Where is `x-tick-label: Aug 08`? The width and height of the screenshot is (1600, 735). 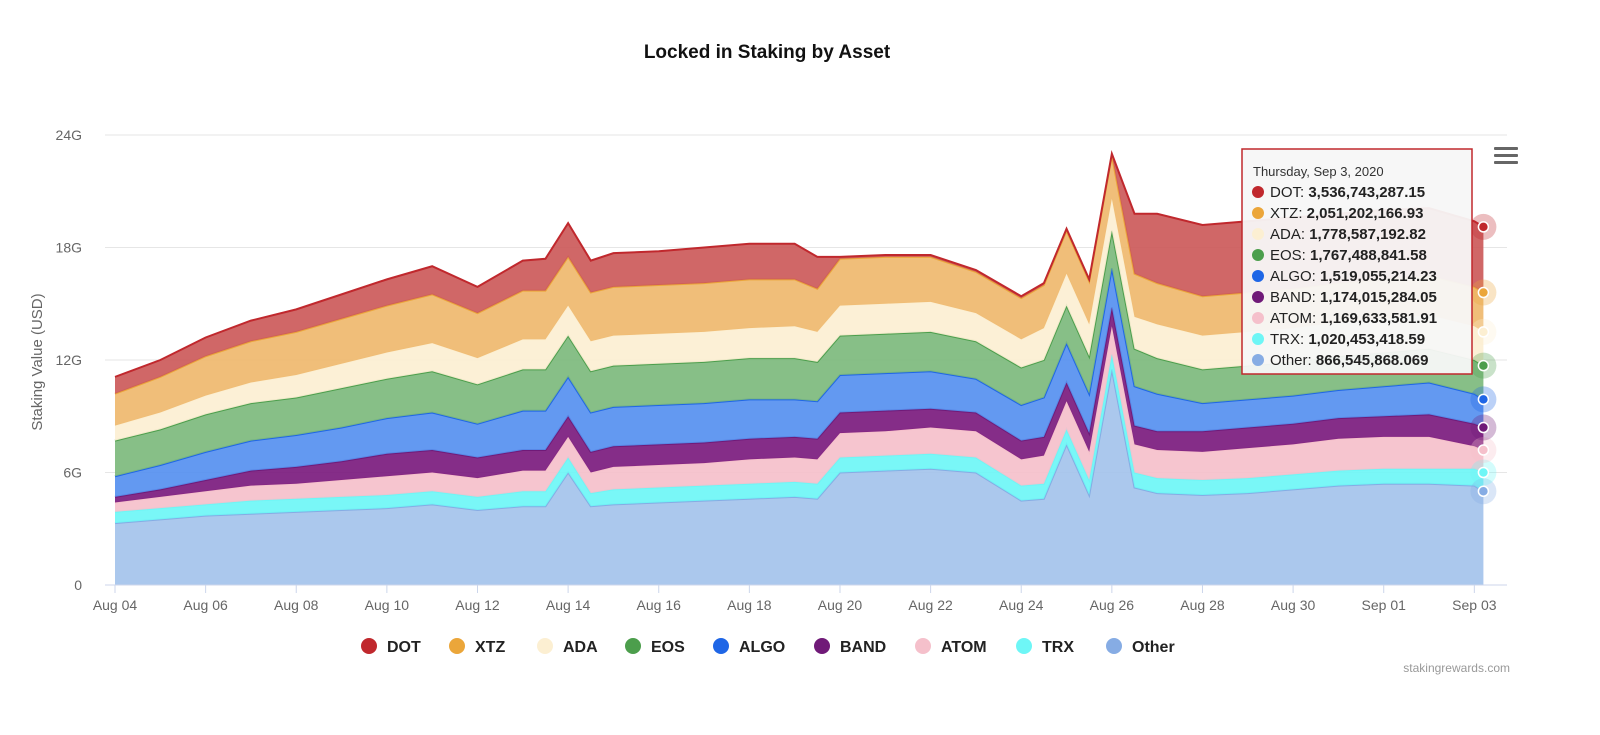
x-tick-label: Aug 08 is located at coordinates (296, 605).